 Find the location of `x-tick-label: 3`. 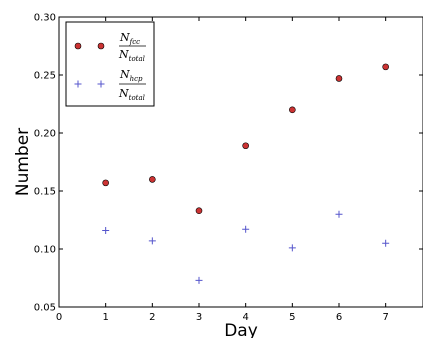

x-tick-label: 3 is located at coordinates (199, 317).